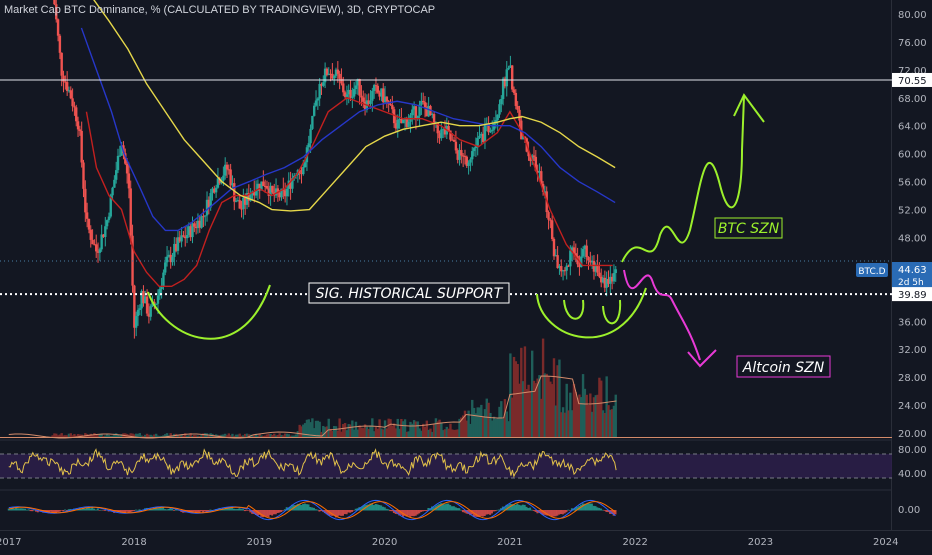  What do you see at coordinates (591, 313) in the screenshot?
I see `bowl-right` at bounding box center [591, 313].